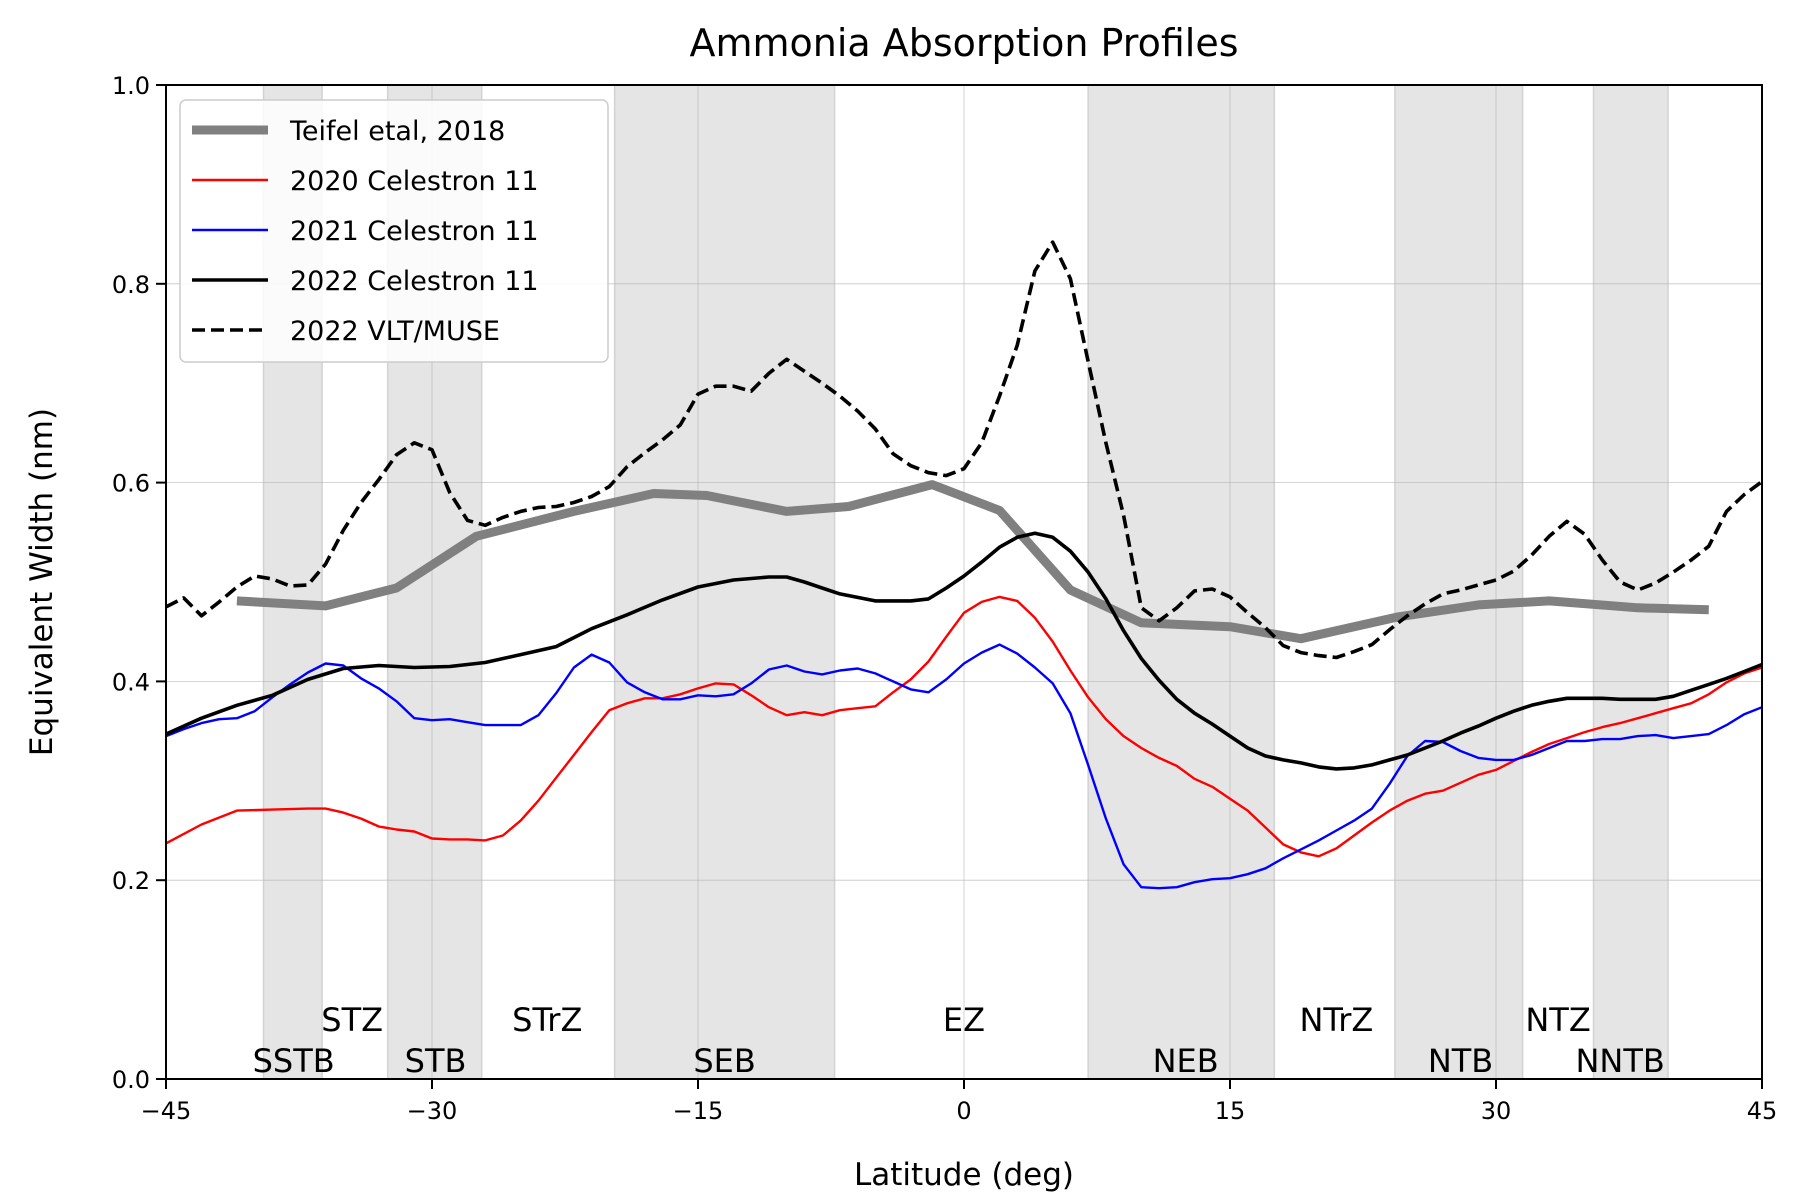 The width and height of the screenshot is (1800, 1200). Describe the element at coordinates (1496, 1111) in the screenshot. I see `x-tick-label: 30` at that location.